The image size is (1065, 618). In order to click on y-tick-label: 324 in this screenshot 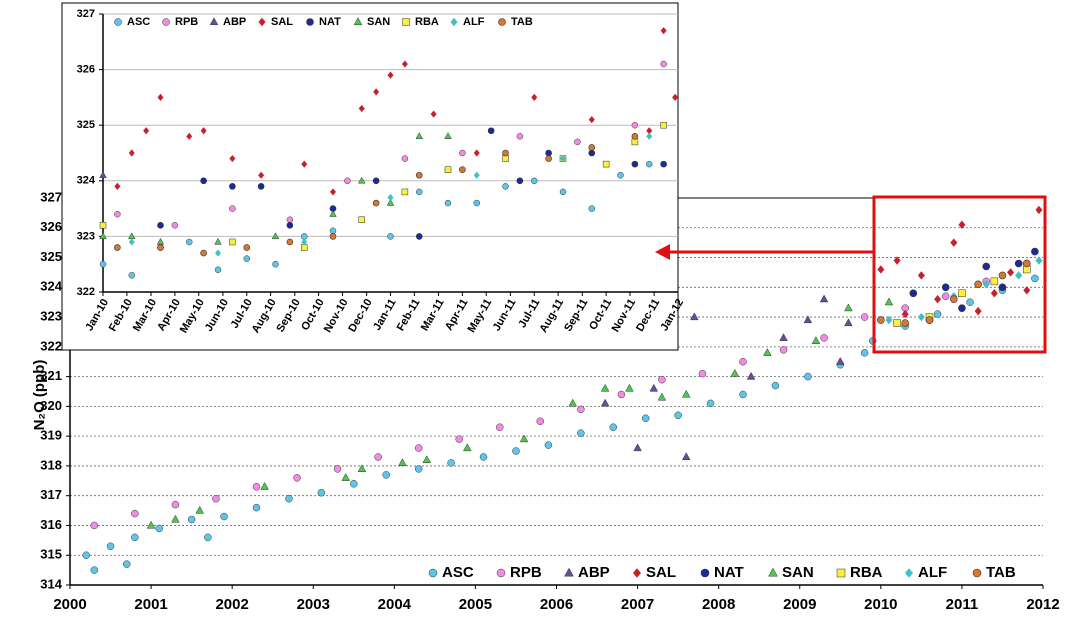, I will do `click(51, 286)`.